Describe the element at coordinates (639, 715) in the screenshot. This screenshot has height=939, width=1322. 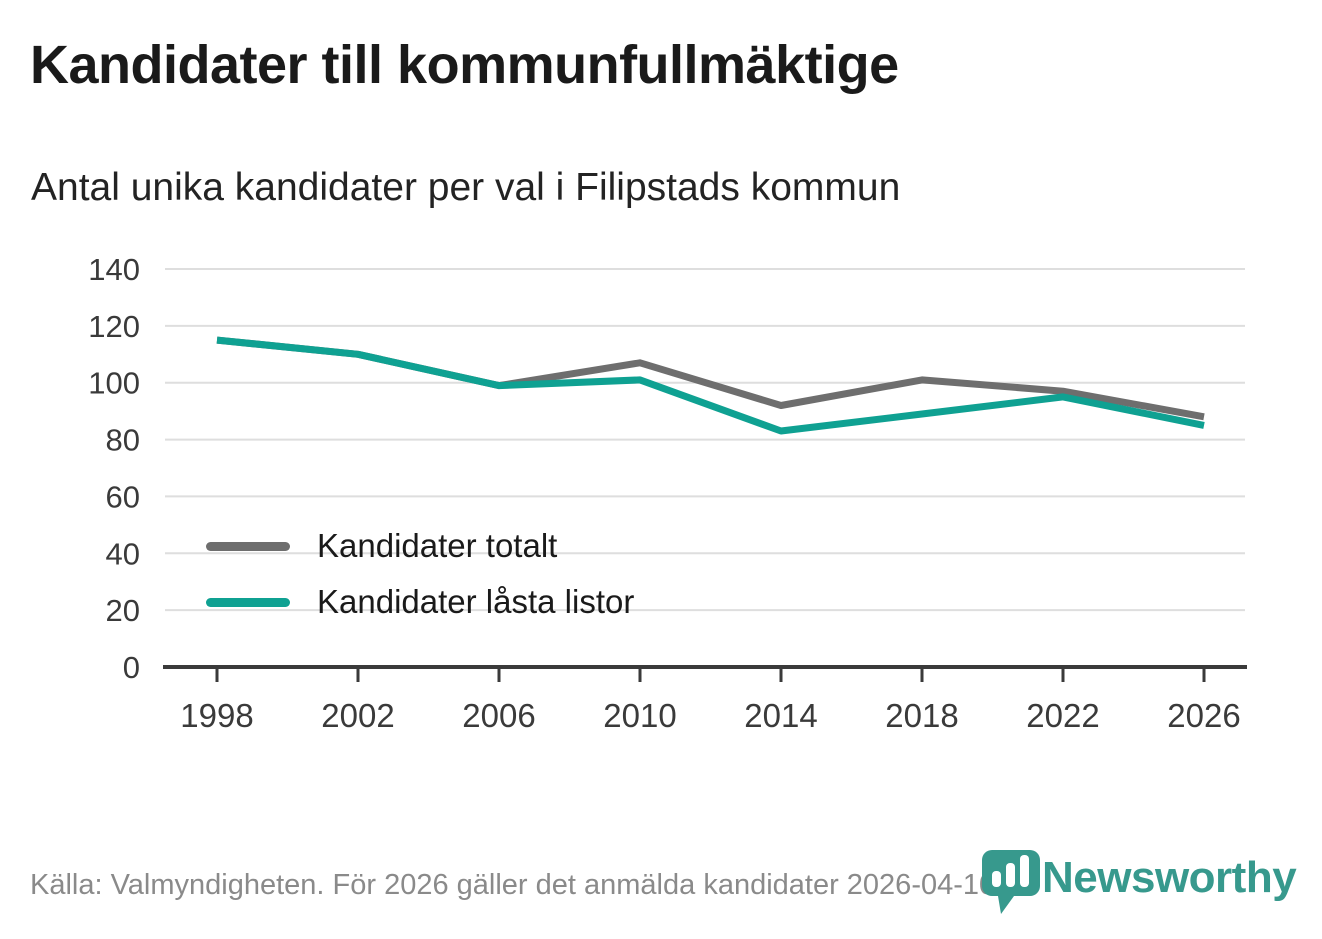
I see `x-axis-tick-label: 2010` at that location.